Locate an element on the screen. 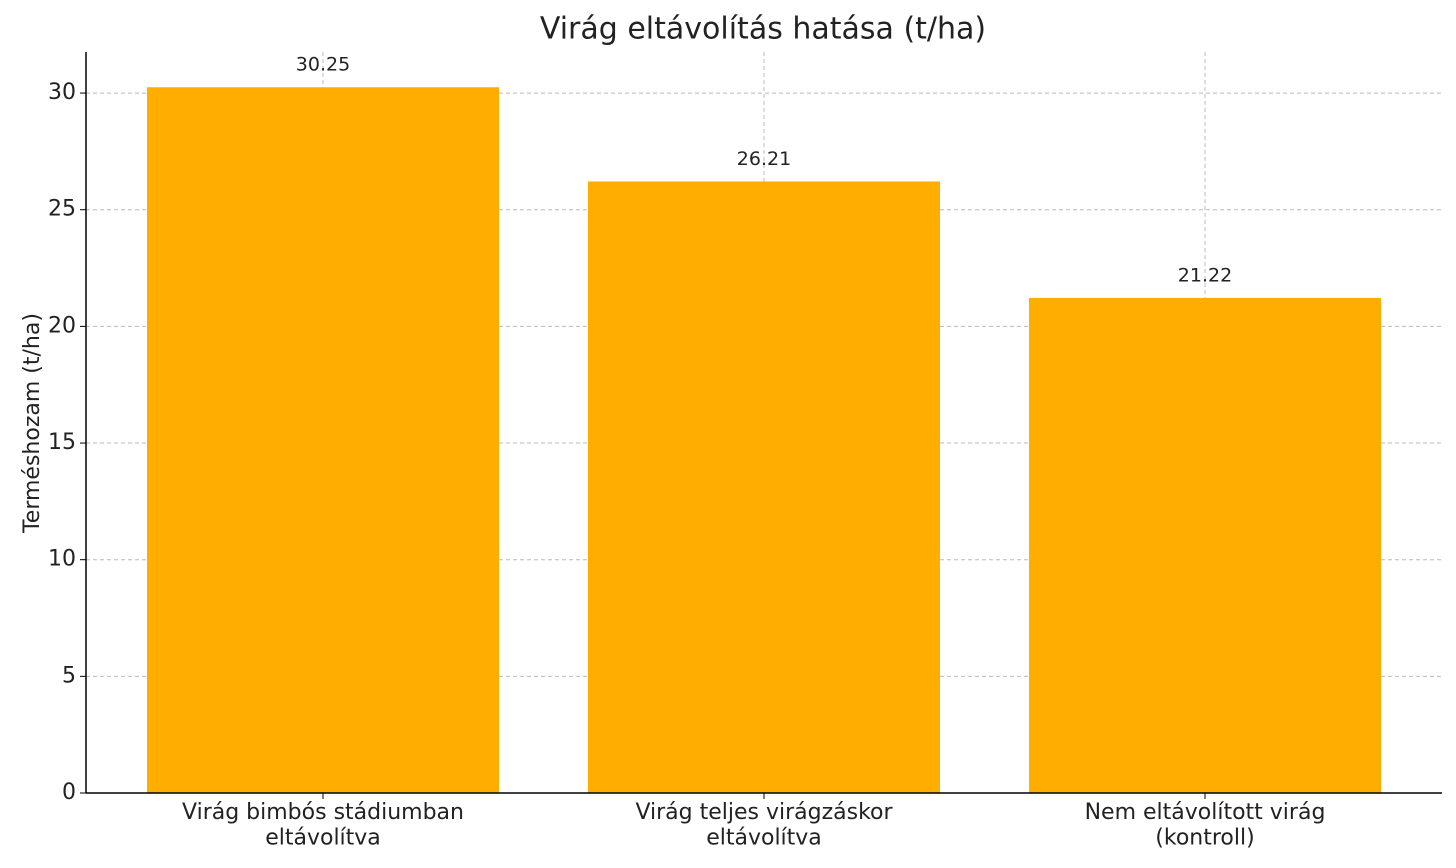 The width and height of the screenshot is (1456, 868). y-axis-label: Terméshozam (t/ha) is located at coordinates (32, 423).